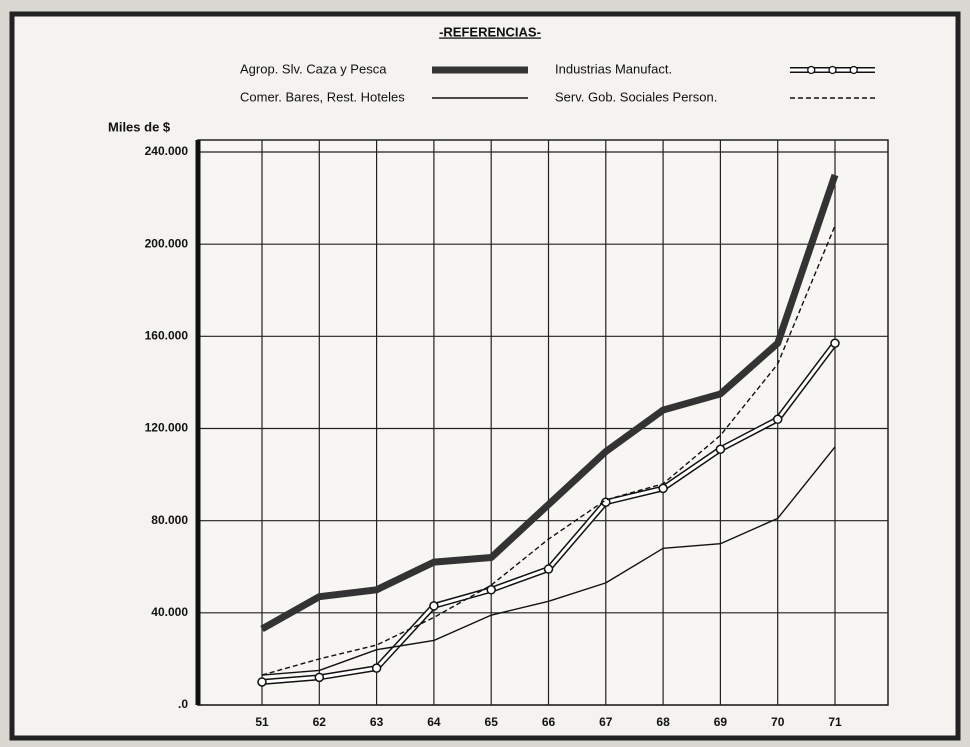  Describe the element at coordinates (835, 722) in the screenshot. I see `x-tick-label: 71` at that location.